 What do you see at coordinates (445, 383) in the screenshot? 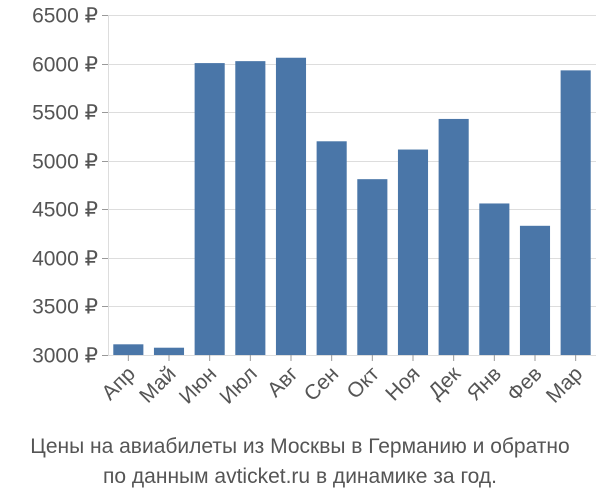
I see `x-tick-label: Дек` at bounding box center [445, 383].